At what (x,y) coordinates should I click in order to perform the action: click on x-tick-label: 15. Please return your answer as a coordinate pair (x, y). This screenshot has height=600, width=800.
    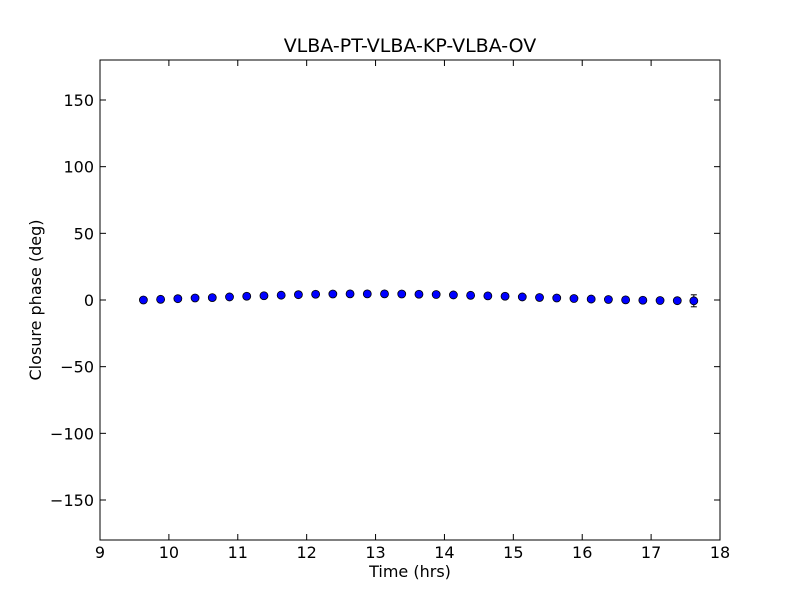
    Looking at the image, I should click on (513, 552).